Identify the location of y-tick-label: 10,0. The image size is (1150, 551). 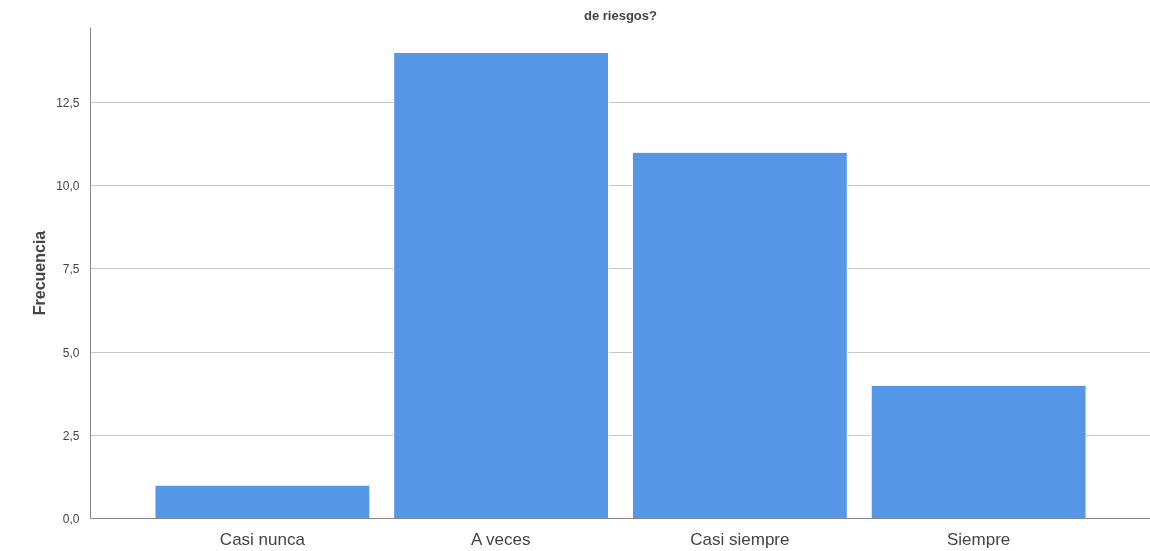
(68, 186).